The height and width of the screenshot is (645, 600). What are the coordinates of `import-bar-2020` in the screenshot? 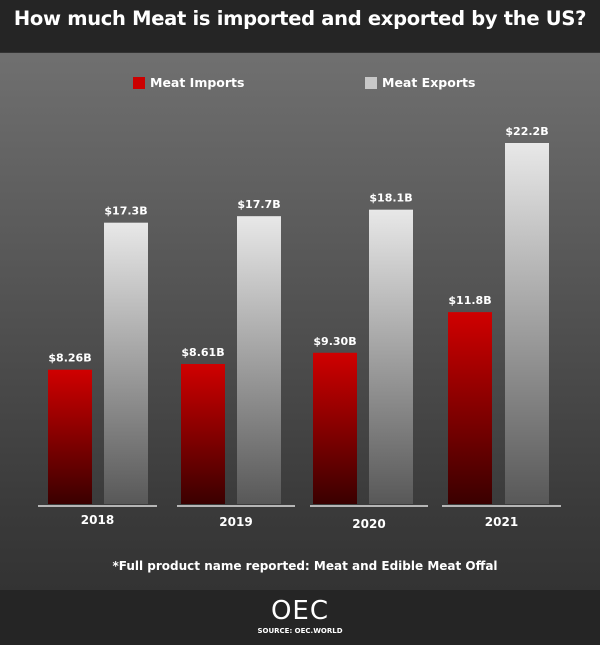 It's located at (335, 428).